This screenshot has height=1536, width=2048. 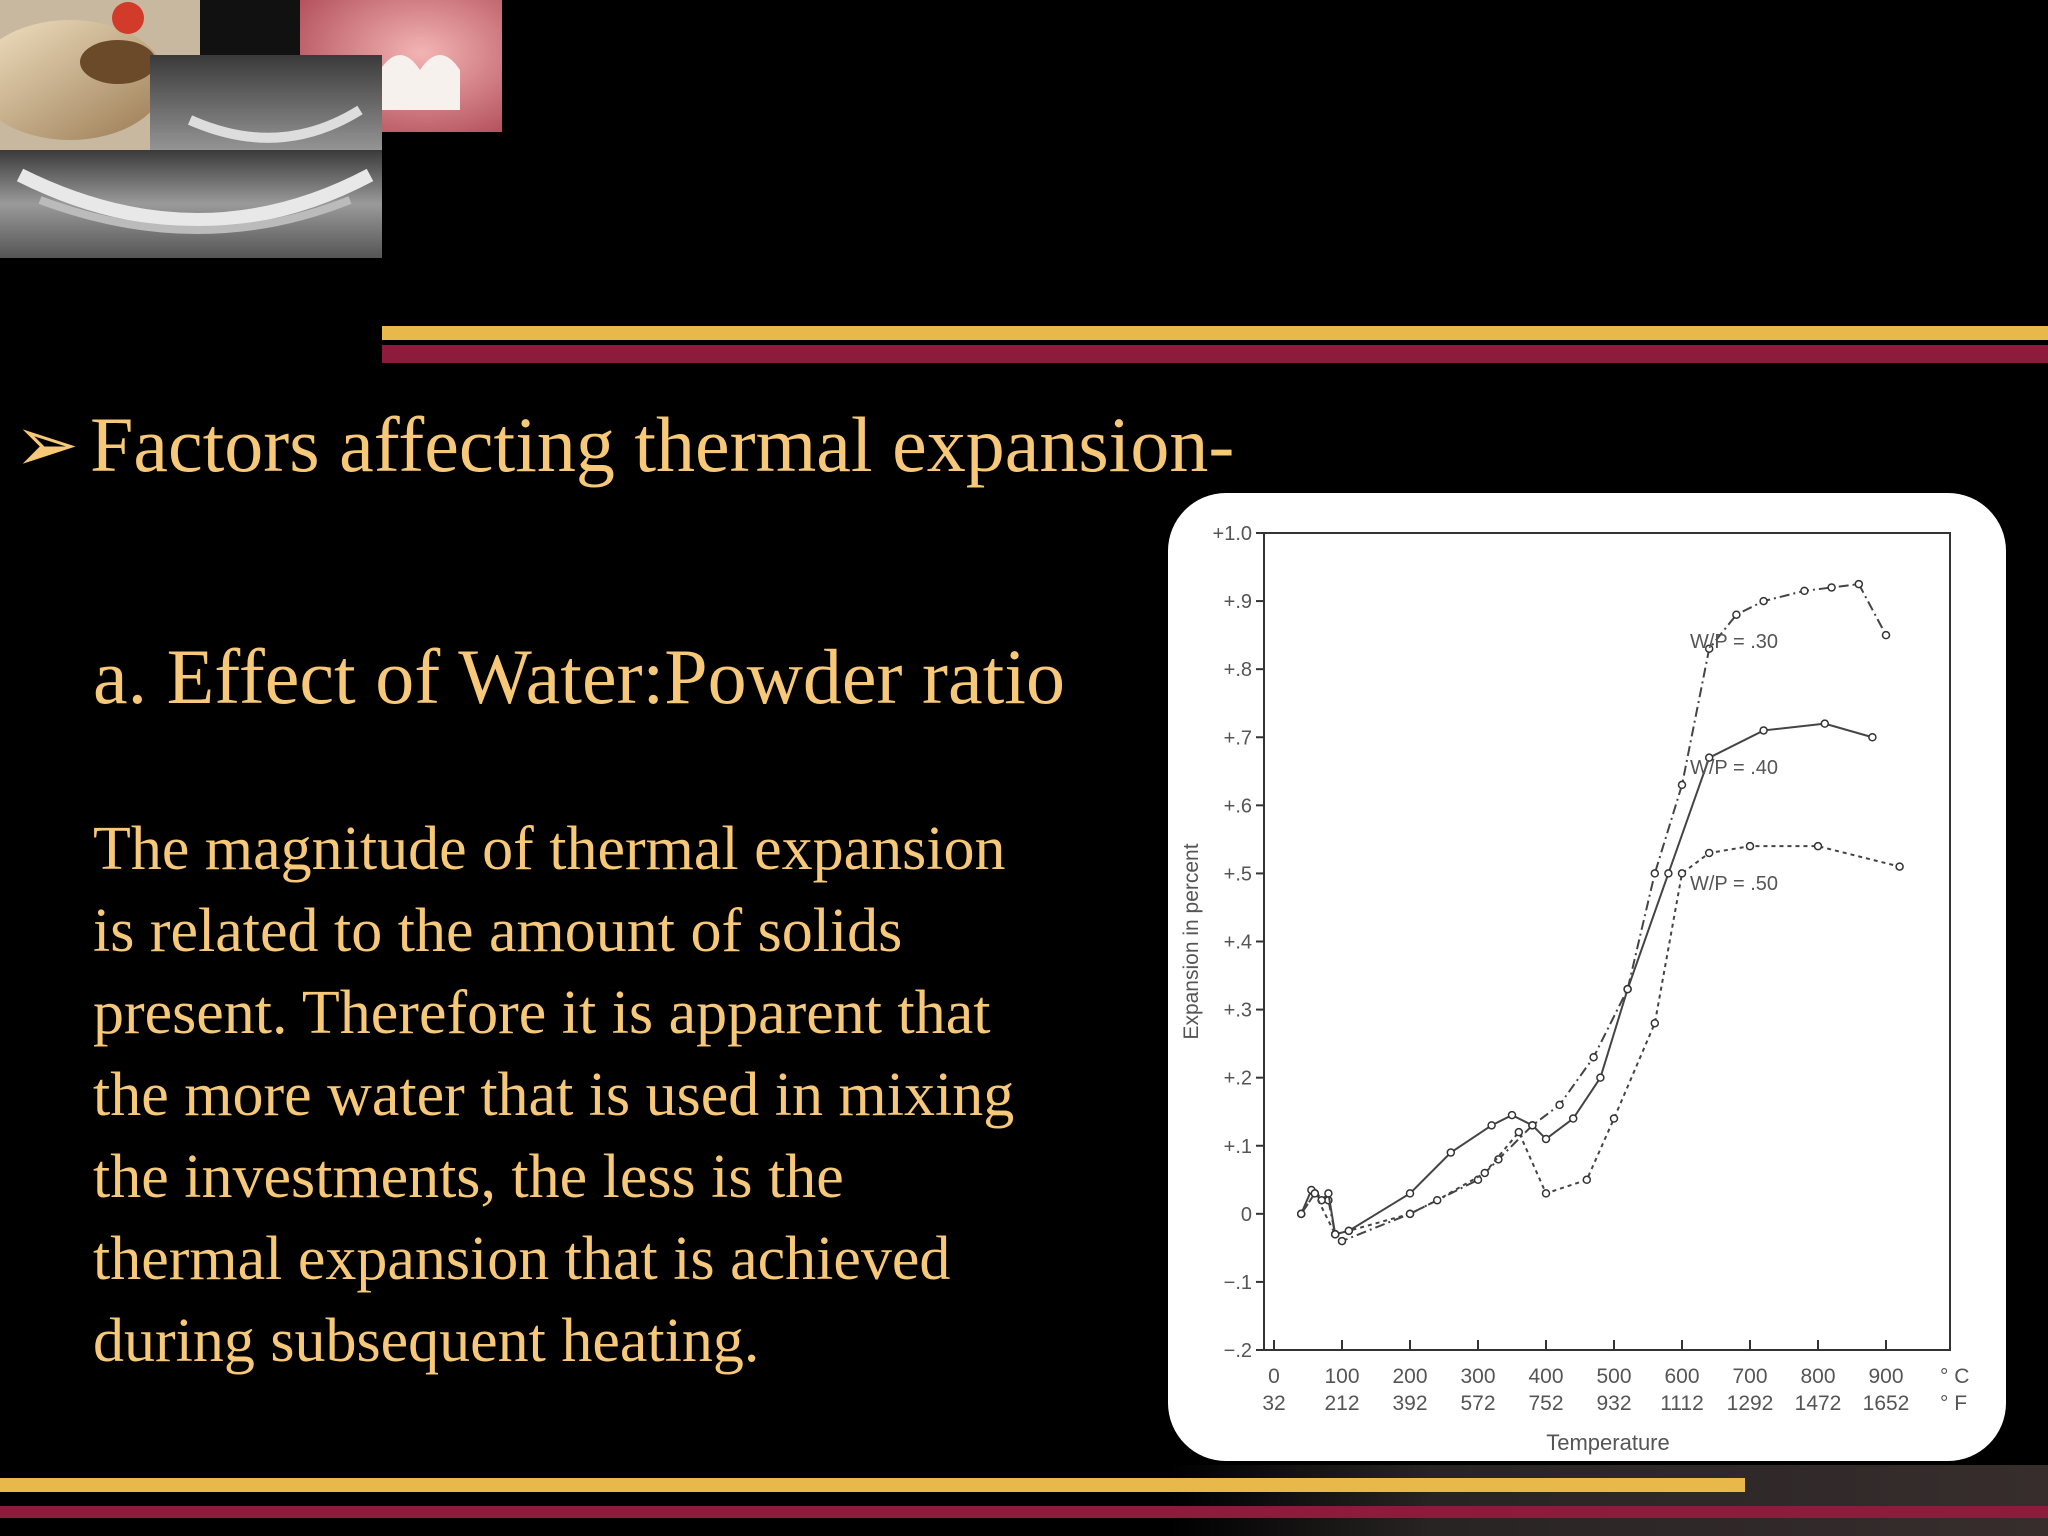 What do you see at coordinates (872, 1485) in the screenshot?
I see `bottom-gold-band` at bounding box center [872, 1485].